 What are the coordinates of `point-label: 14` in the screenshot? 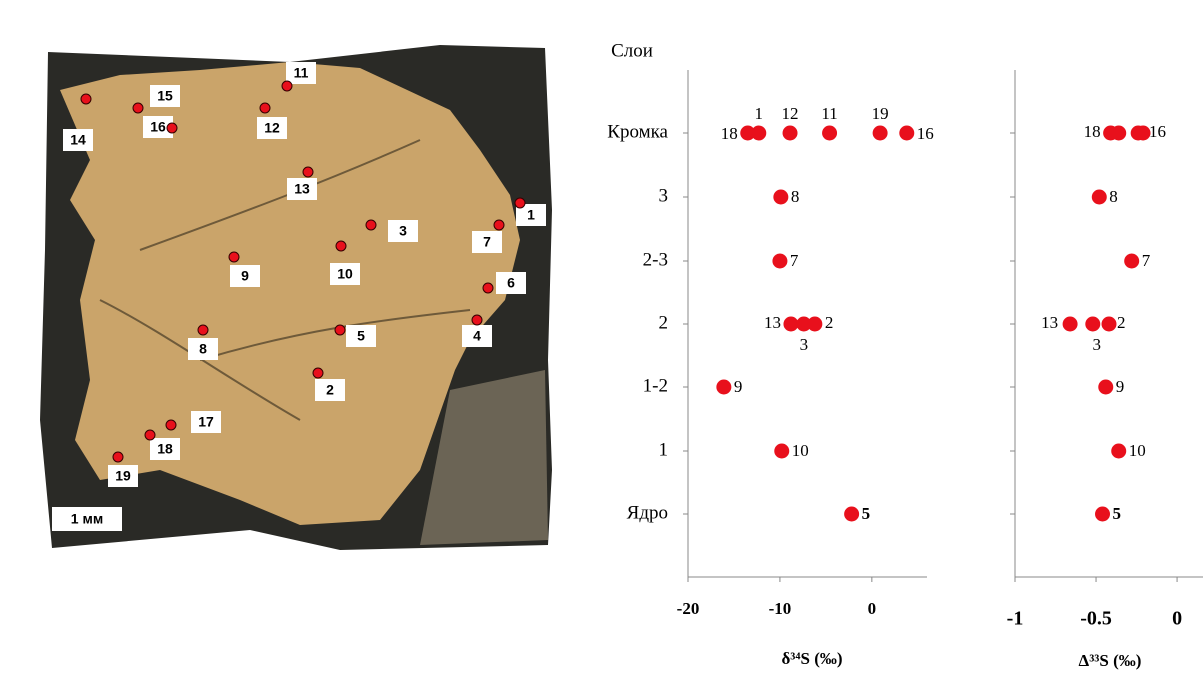 It's located at (78, 140).